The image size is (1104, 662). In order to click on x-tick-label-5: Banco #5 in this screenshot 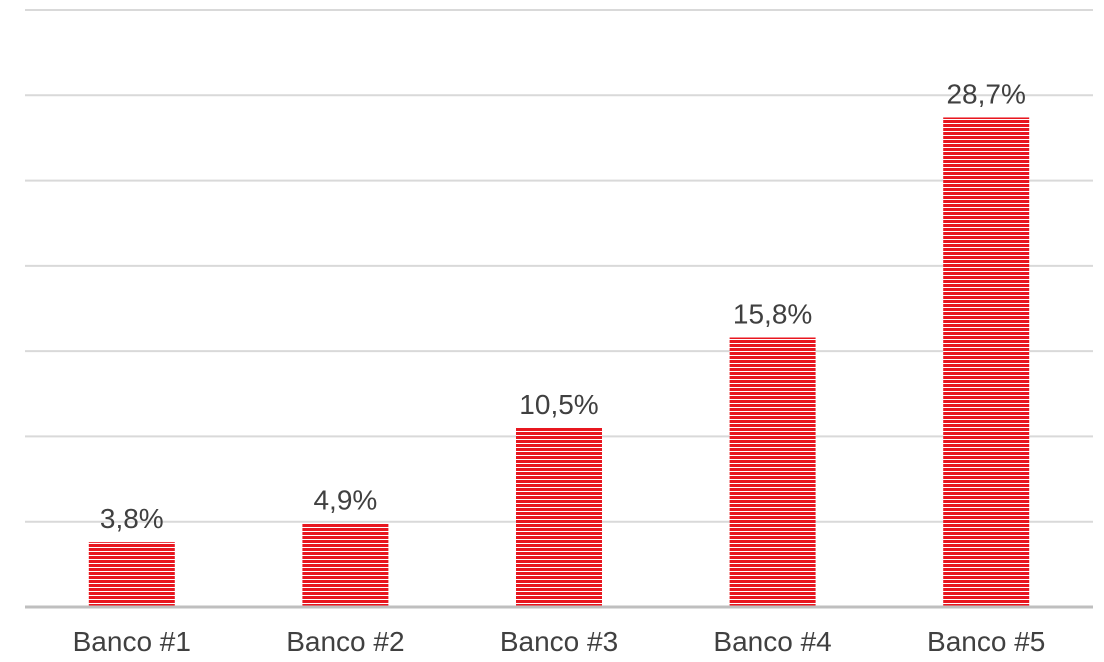, I will do `click(986, 641)`.